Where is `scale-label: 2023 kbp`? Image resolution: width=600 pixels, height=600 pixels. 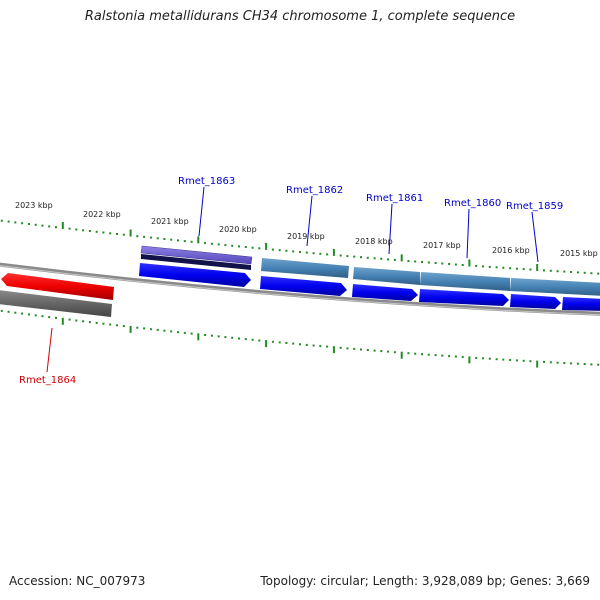 scale-label: 2023 kbp is located at coordinates (34, 205).